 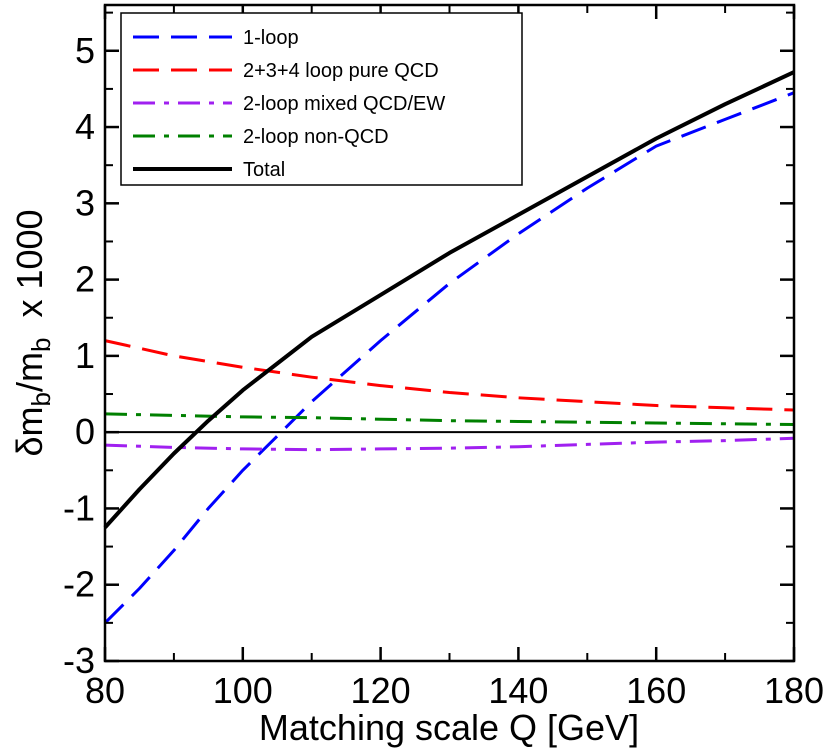 I want to click on y-label-sub-b1: b, so click(x=41, y=399).